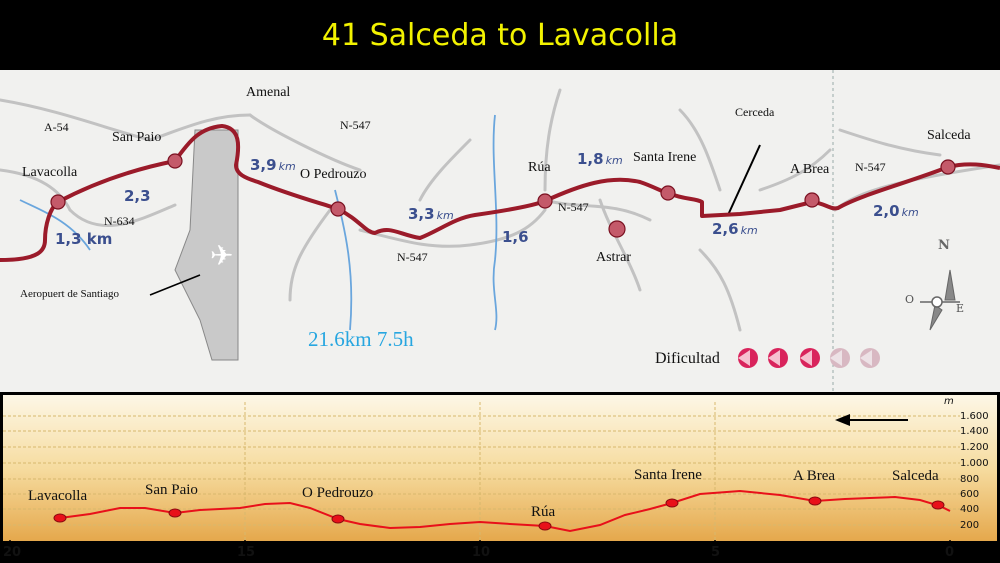  Describe the element at coordinates (431, 214) in the screenshot. I see `distance-label: 3,3 km` at that location.